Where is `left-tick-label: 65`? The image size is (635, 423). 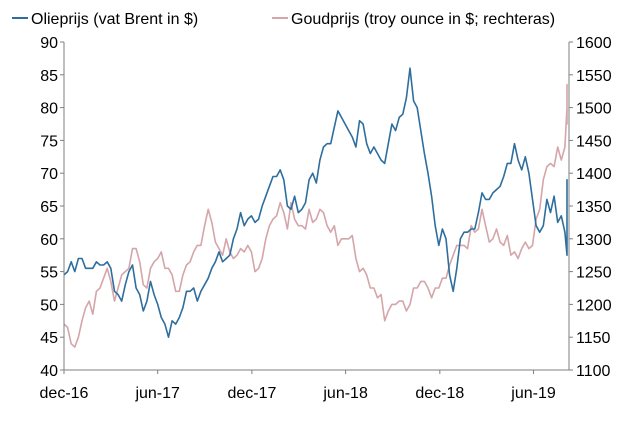 left-tick-label: 65 is located at coordinates (49, 207).